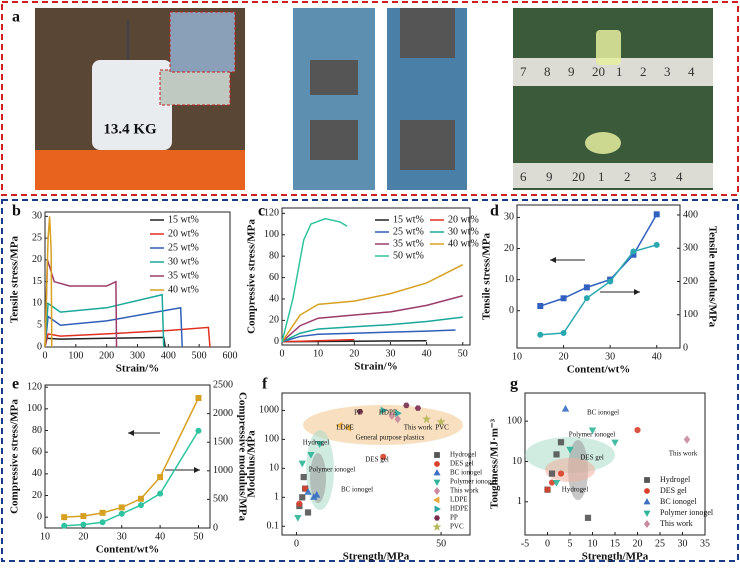  Describe the element at coordinates (160, 536) in the screenshot. I see `x-tick-label: 40` at that location.